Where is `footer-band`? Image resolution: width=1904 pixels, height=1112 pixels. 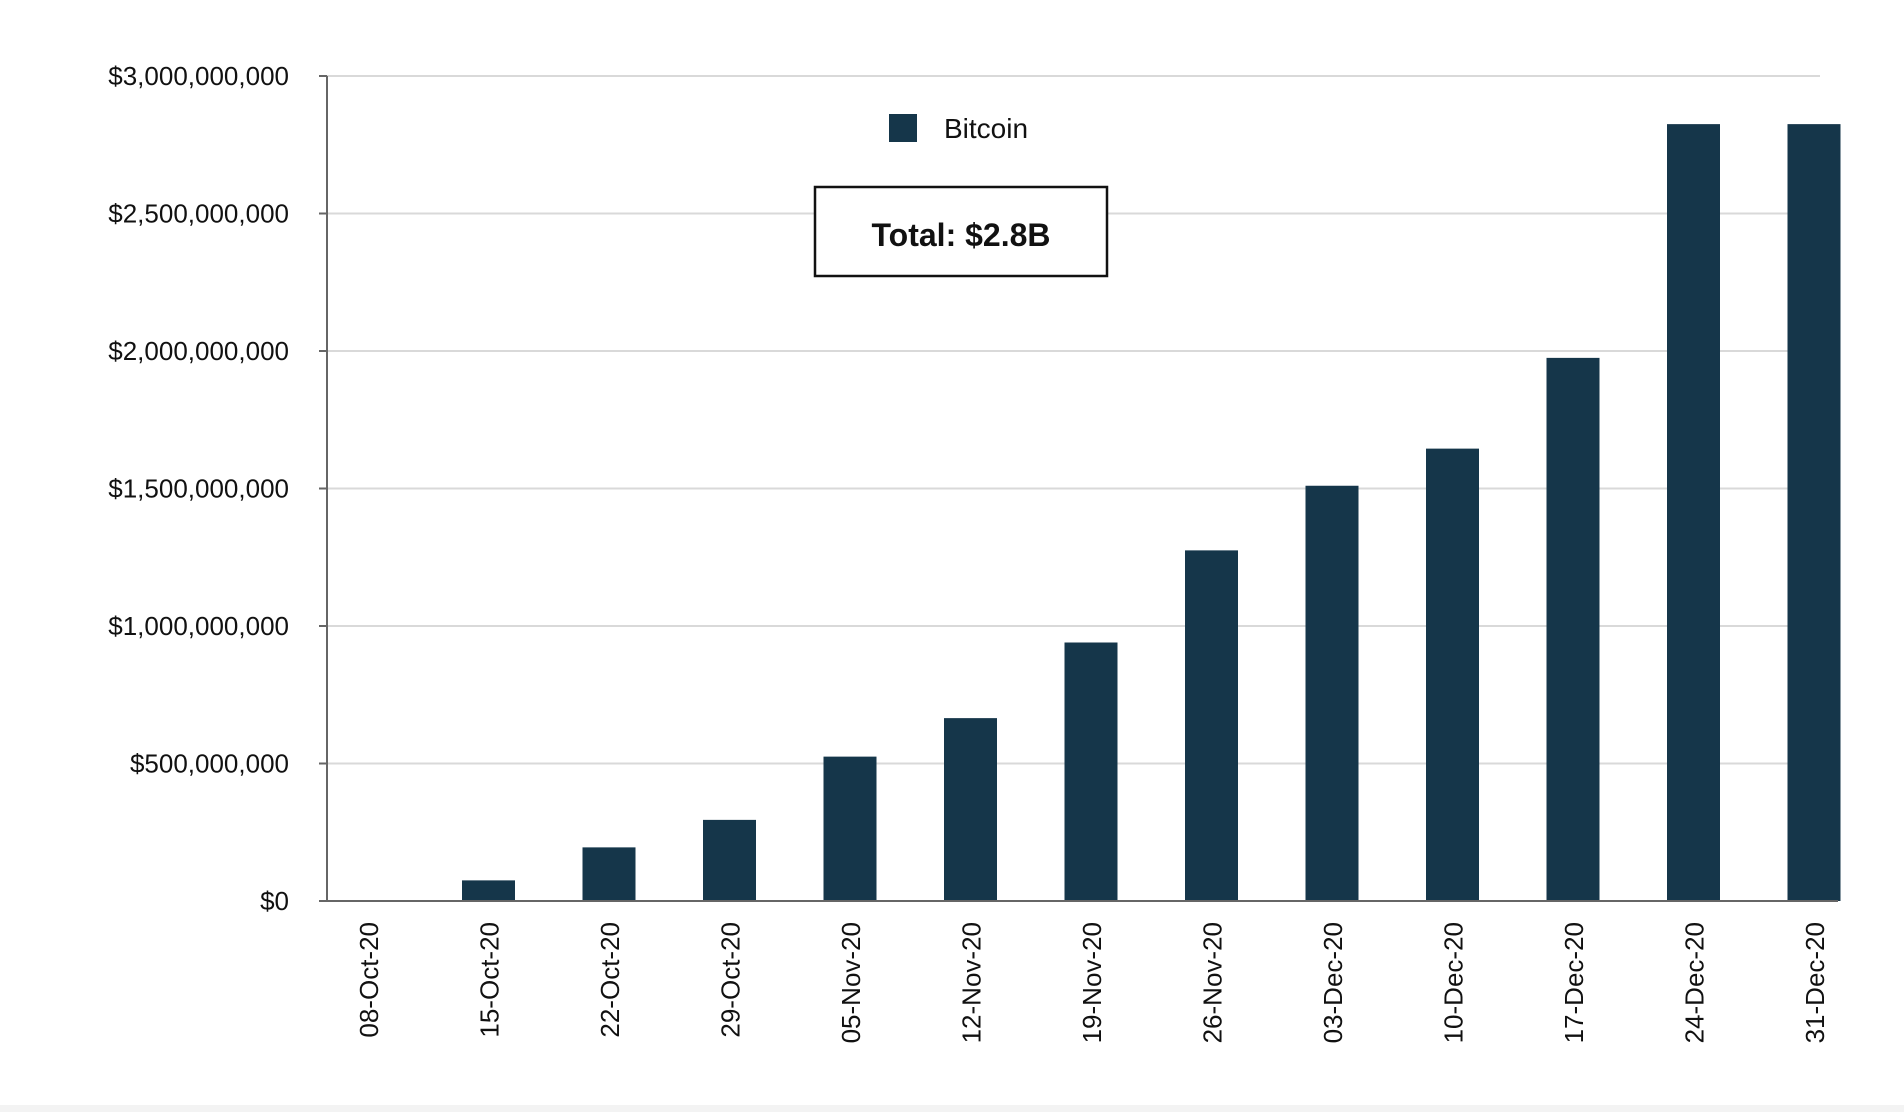
footer-band is located at coordinates (952, 1108).